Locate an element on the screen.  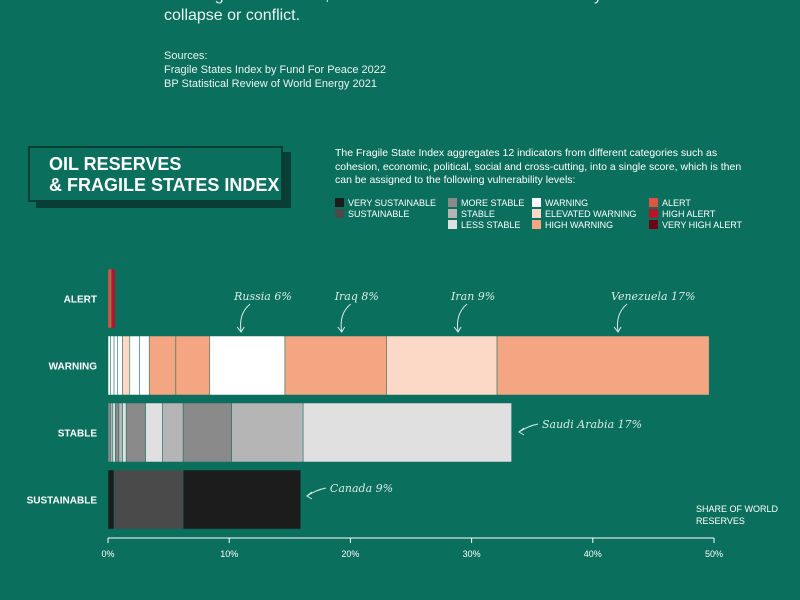
legend-label: ELEVATED WARNING is located at coordinates (591, 214).